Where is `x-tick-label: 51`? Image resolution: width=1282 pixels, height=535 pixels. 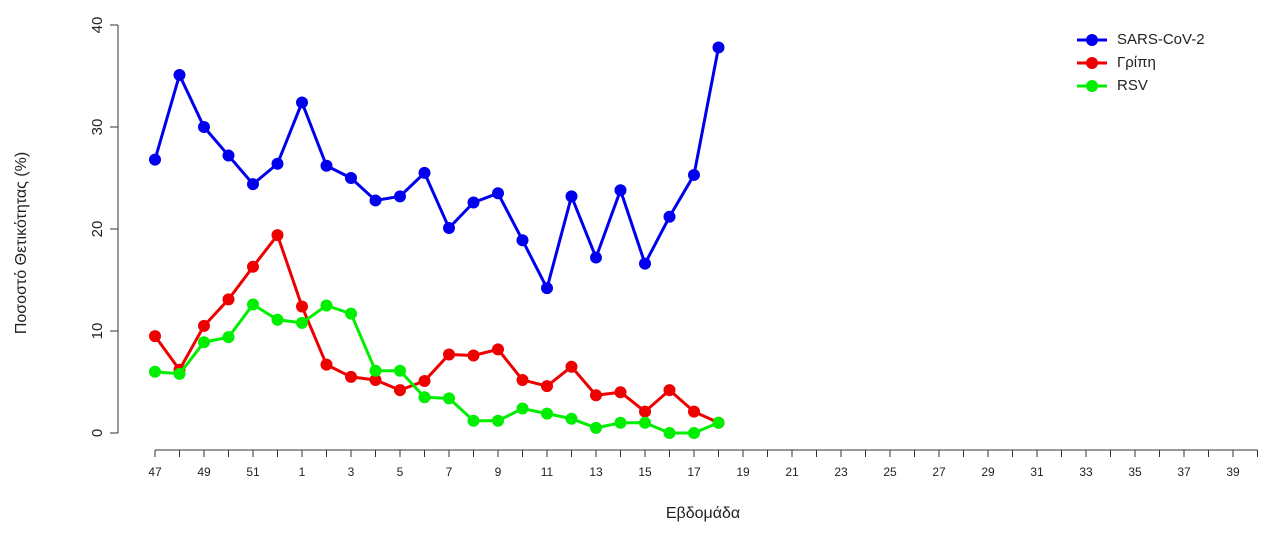
x-tick-label: 51 is located at coordinates (253, 472).